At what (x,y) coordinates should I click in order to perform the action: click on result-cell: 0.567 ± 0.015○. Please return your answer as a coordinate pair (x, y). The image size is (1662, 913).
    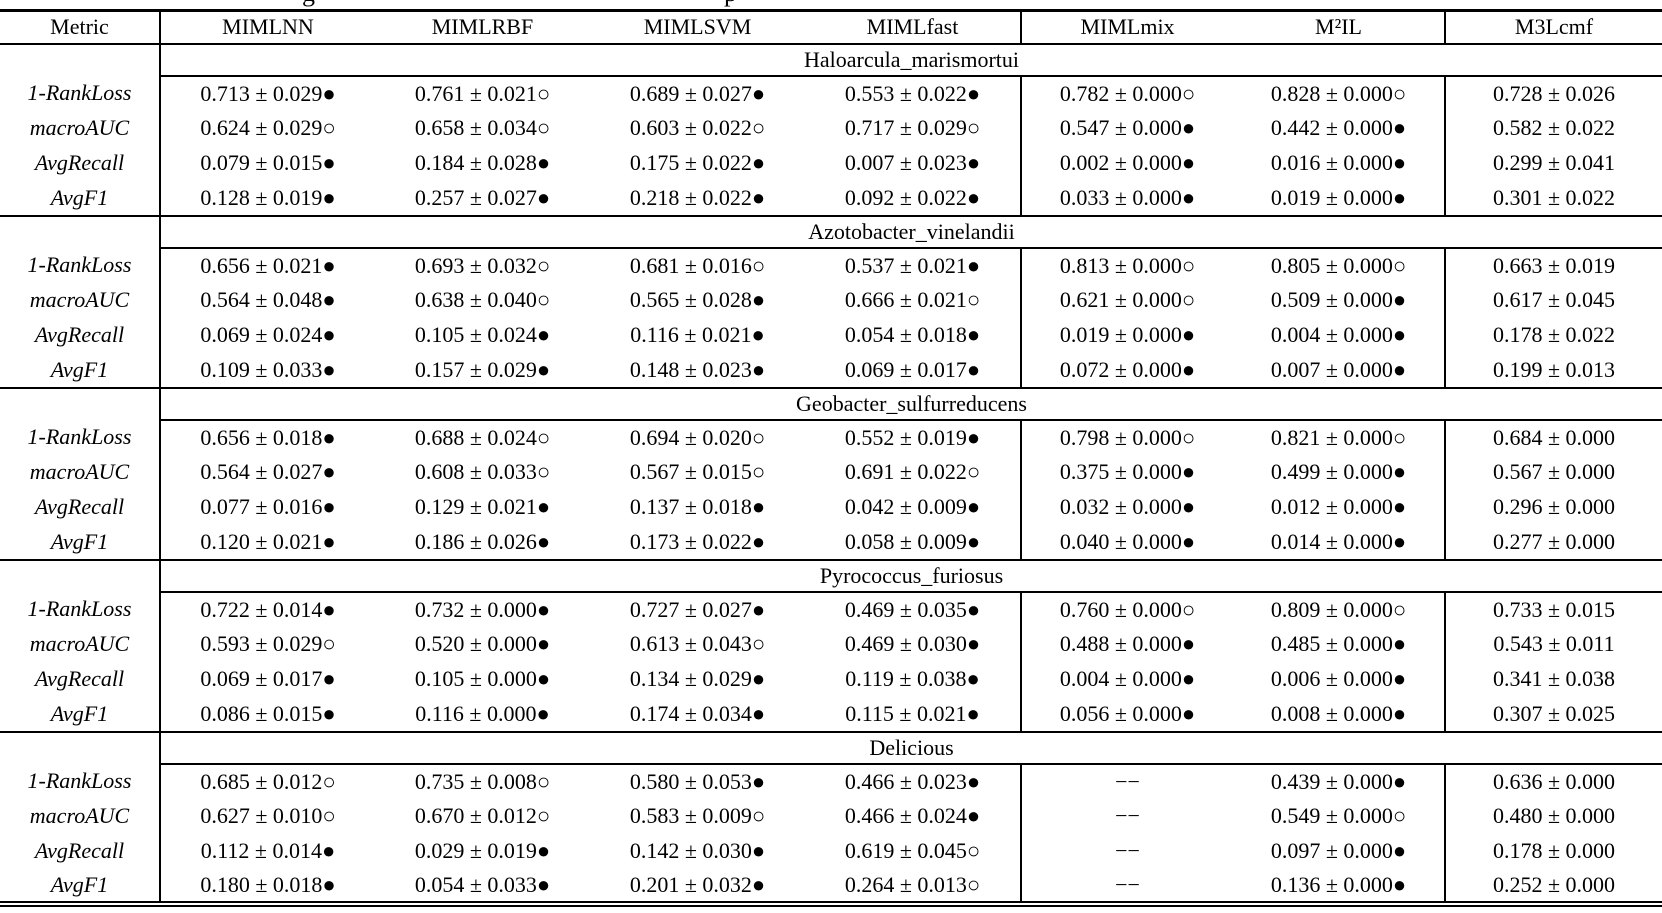
    Looking at the image, I should click on (697, 471).